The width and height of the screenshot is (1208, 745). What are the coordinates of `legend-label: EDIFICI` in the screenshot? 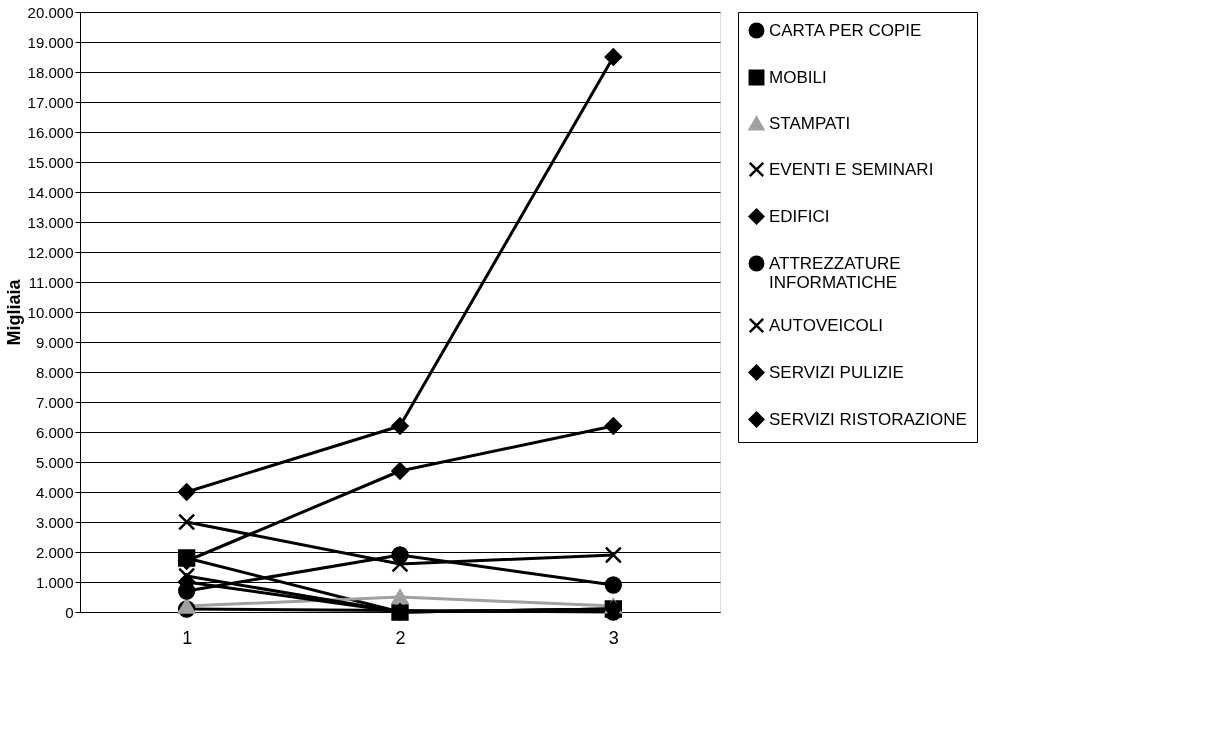 It's located at (799, 216).